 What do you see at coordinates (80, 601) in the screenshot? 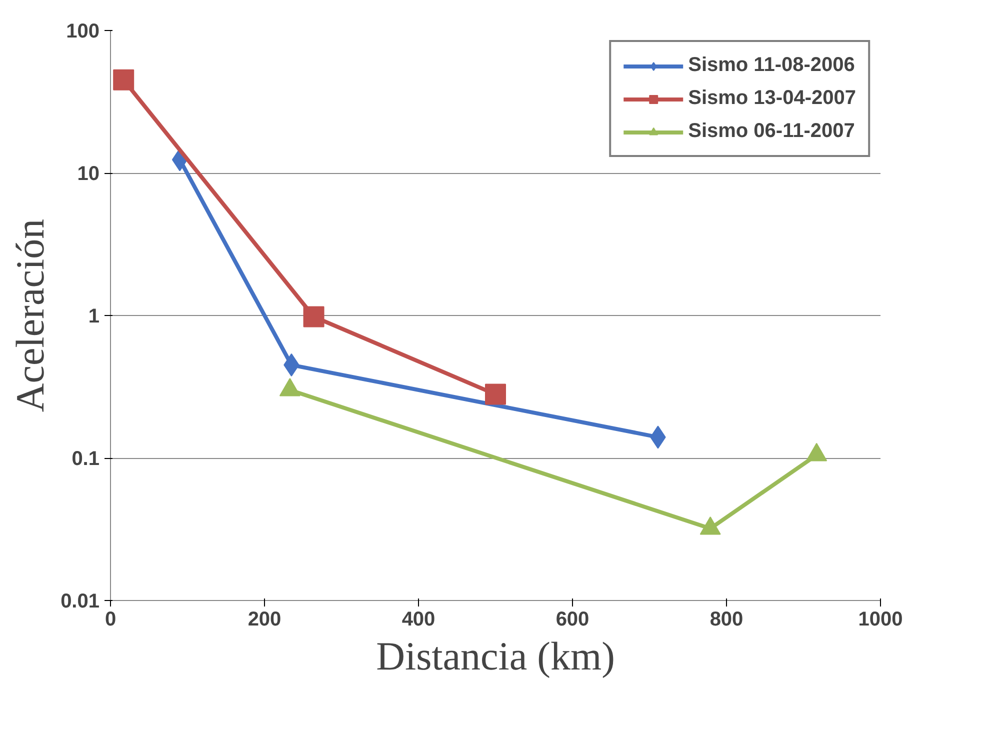
I see `y-tick-label: 0.01` at bounding box center [80, 601].